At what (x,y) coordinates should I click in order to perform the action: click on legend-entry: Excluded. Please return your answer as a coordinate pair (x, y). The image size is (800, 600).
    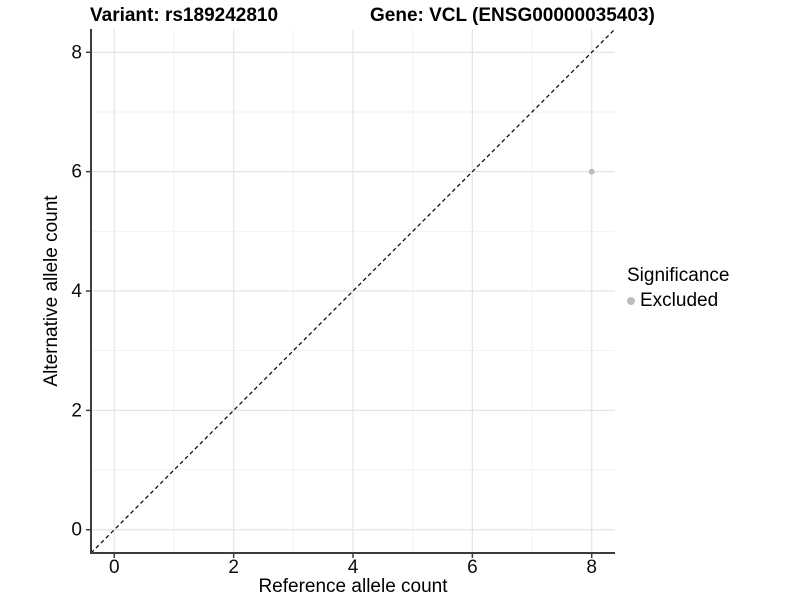
    Looking at the image, I should click on (678, 301).